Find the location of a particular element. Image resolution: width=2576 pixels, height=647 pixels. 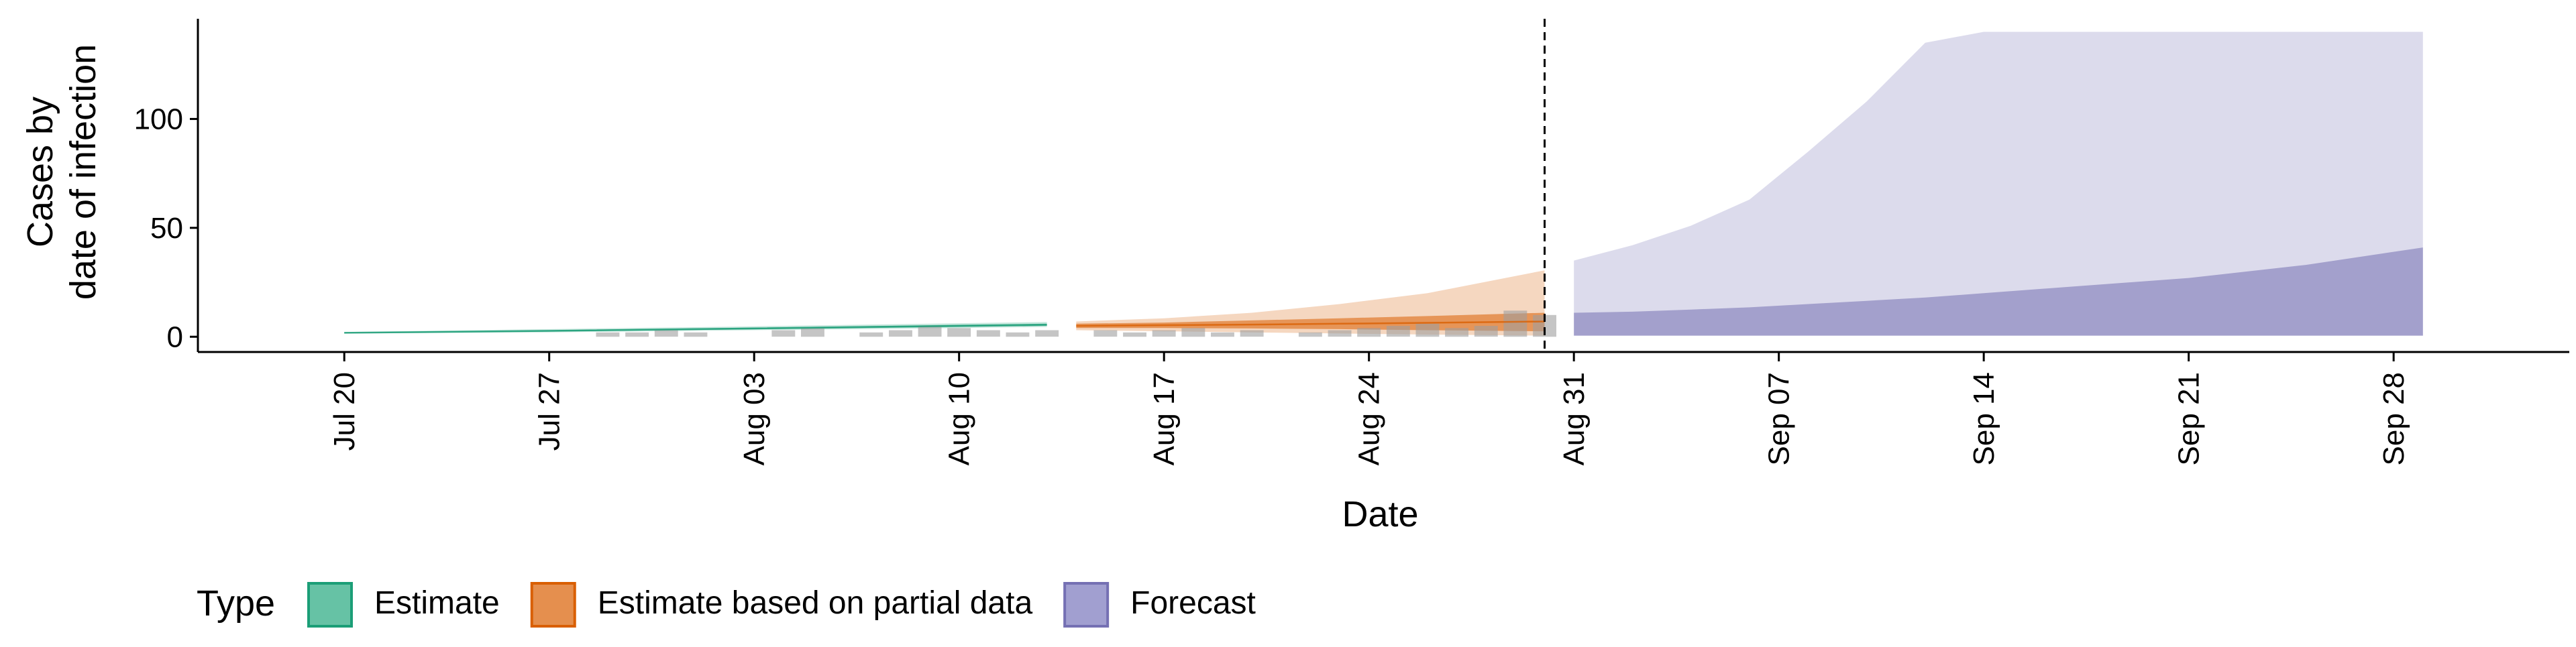

x-tick-label: Aug 03 is located at coordinates (754, 418).